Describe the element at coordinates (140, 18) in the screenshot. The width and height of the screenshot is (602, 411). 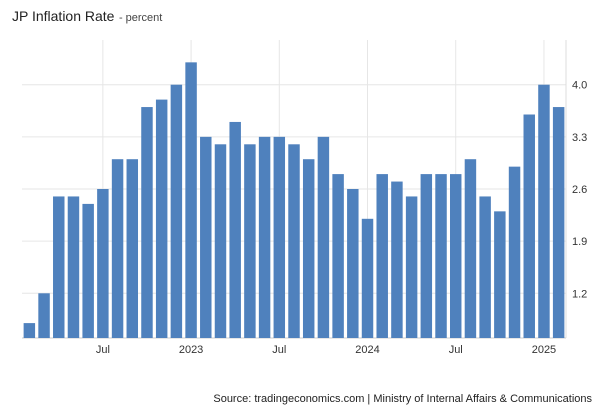
I see `chart-subtitle: - percent` at that location.